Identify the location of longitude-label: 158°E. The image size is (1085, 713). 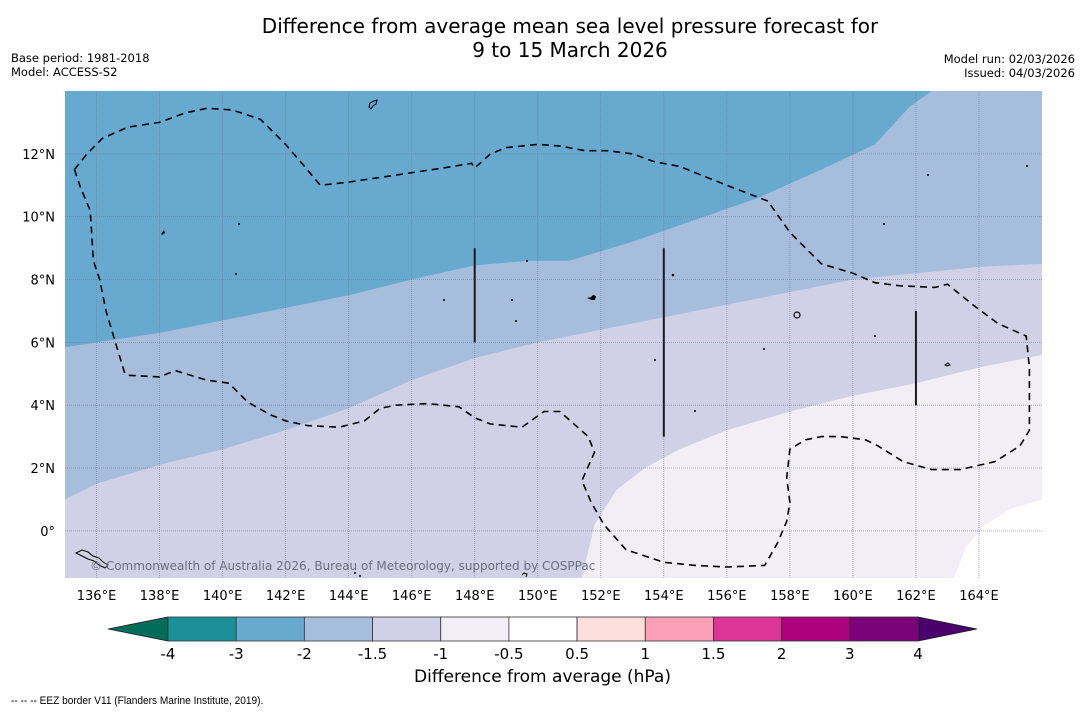
(790, 596).